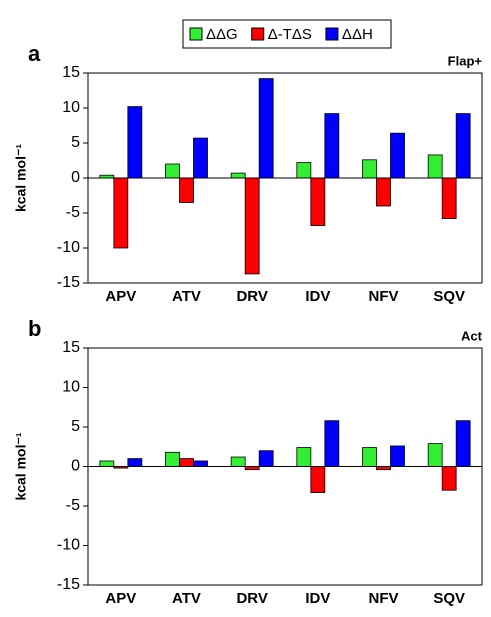  What do you see at coordinates (357, 34) in the screenshot?
I see `legend-label: ΔΔH` at bounding box center [357, 34].